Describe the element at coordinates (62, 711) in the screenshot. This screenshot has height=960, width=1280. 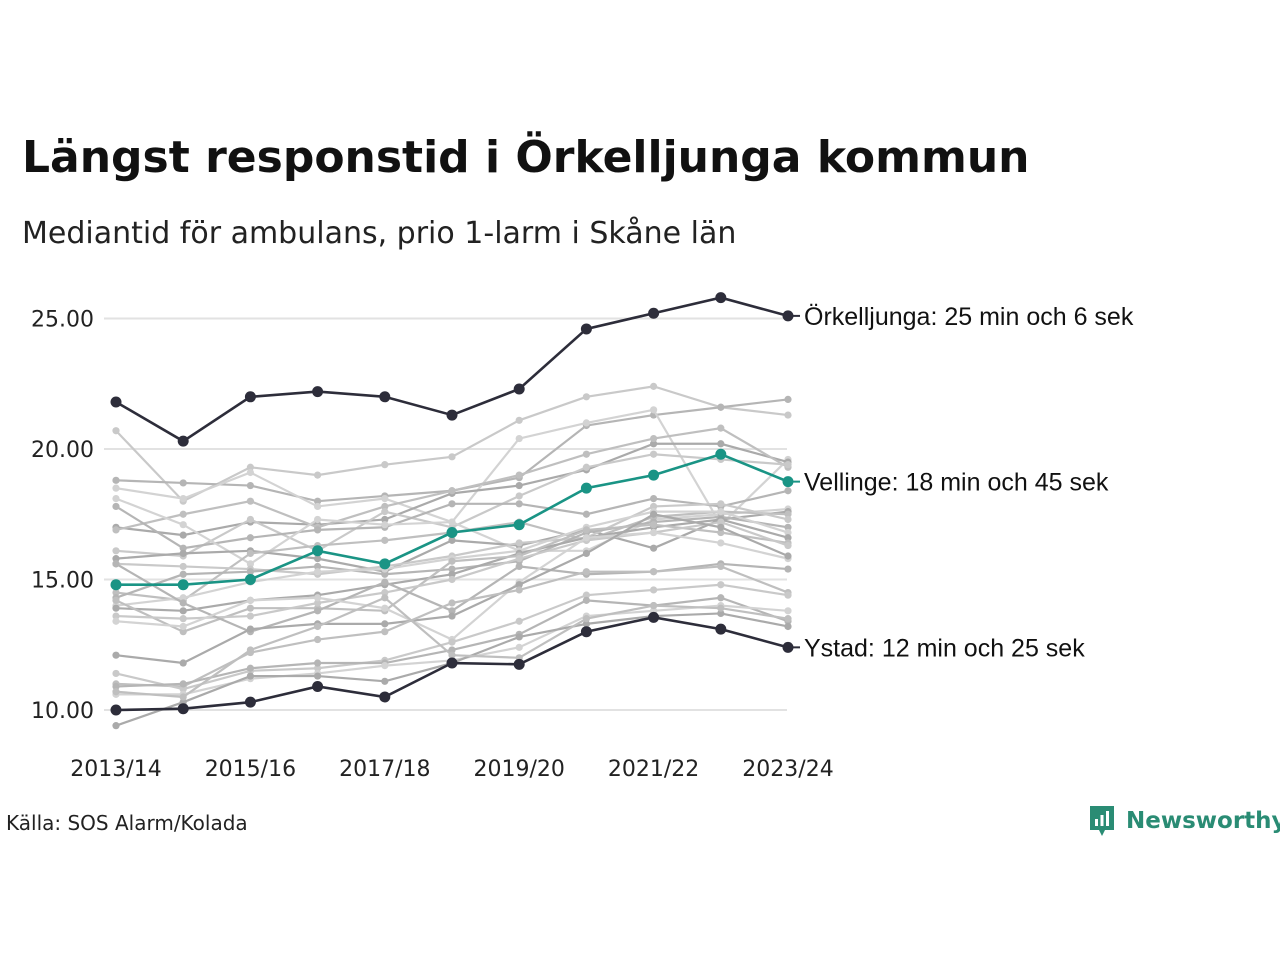
I see `y-tick-label: 10.00` at that location.